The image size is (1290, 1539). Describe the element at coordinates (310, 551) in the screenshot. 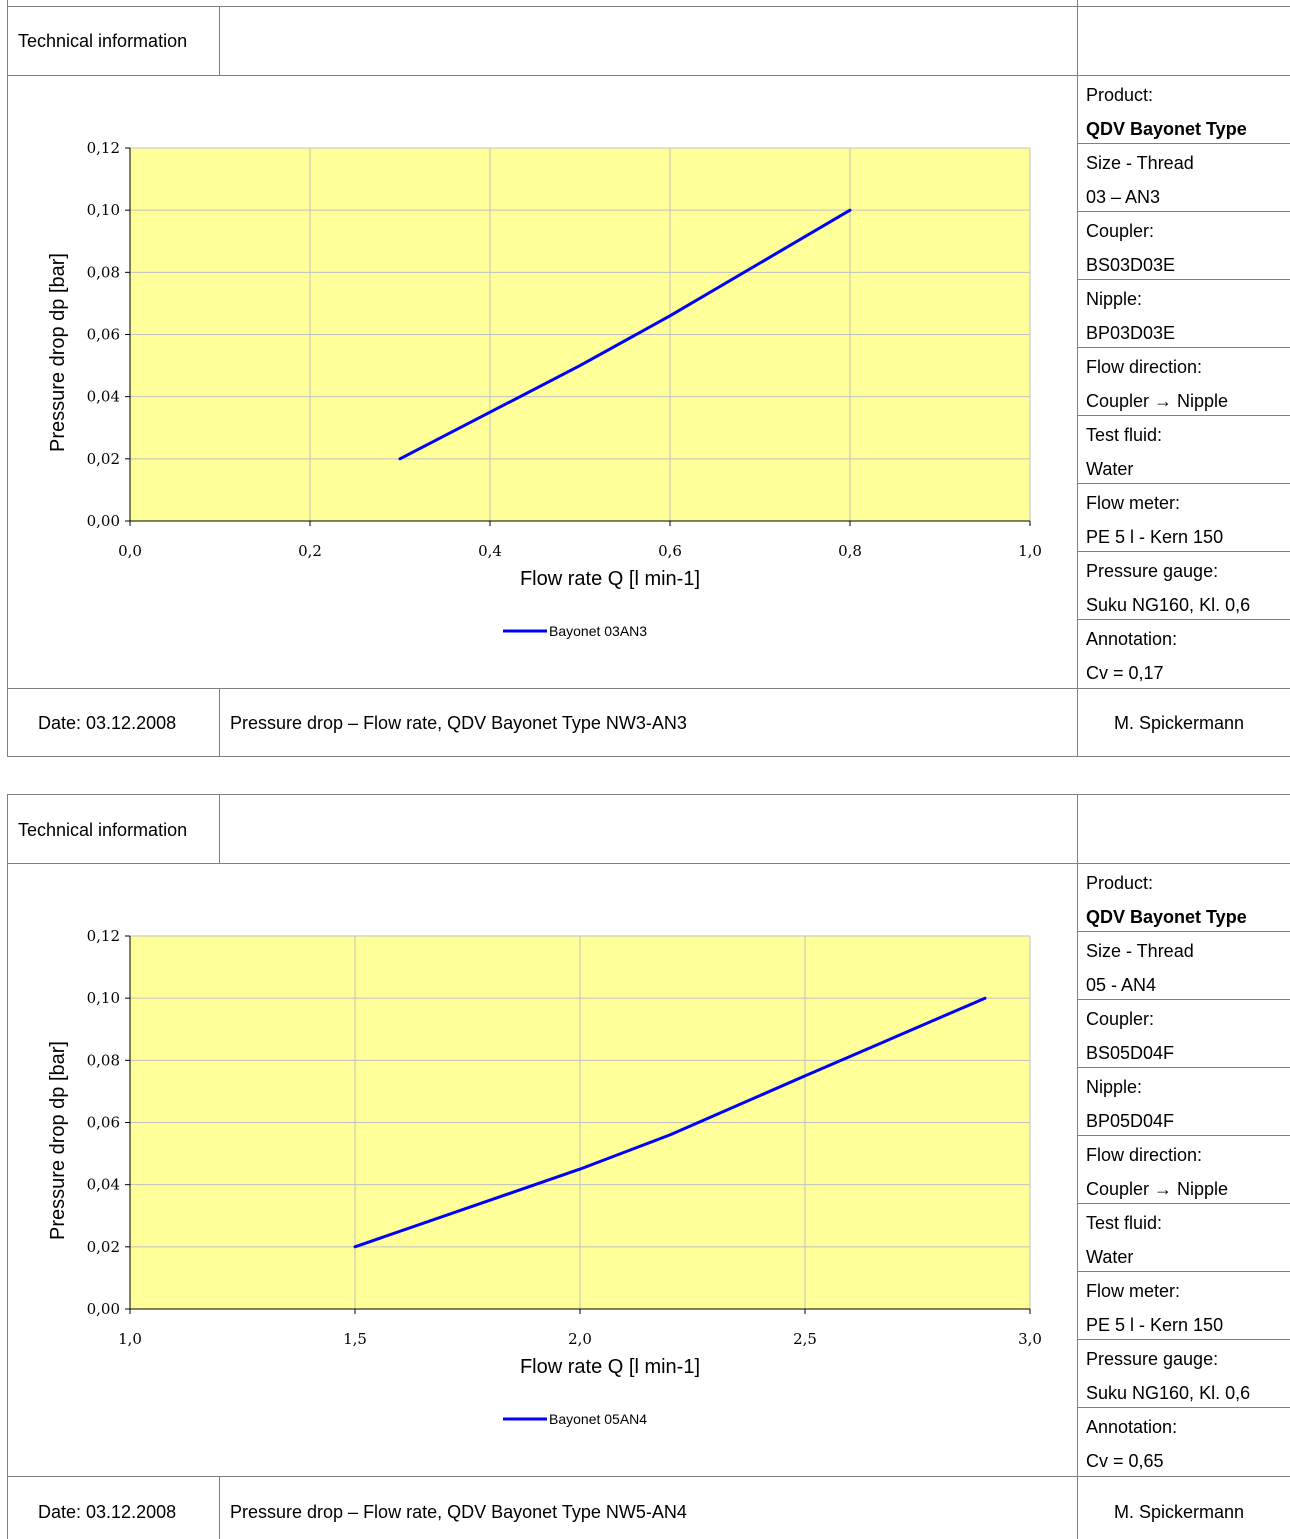

I see `x-tick-label: 0,2` at that location.